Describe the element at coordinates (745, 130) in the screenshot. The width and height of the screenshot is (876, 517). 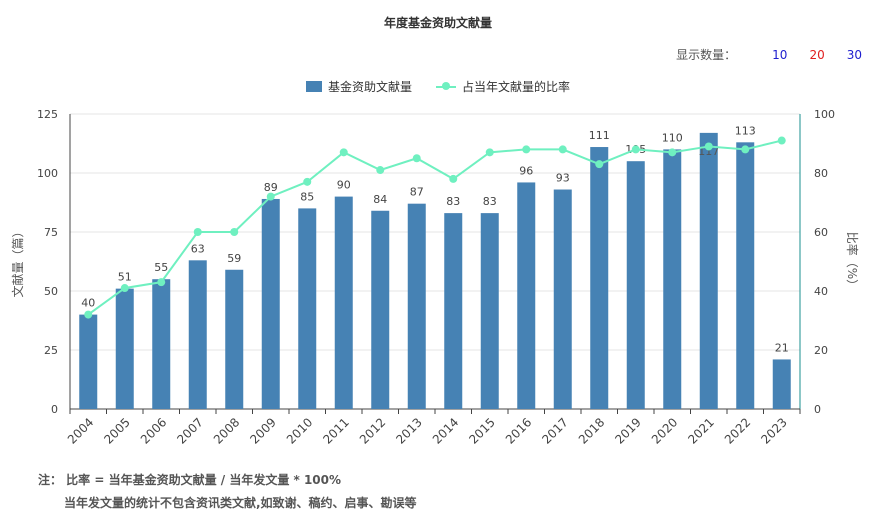
I see `bar-value-label: 113` at that location.